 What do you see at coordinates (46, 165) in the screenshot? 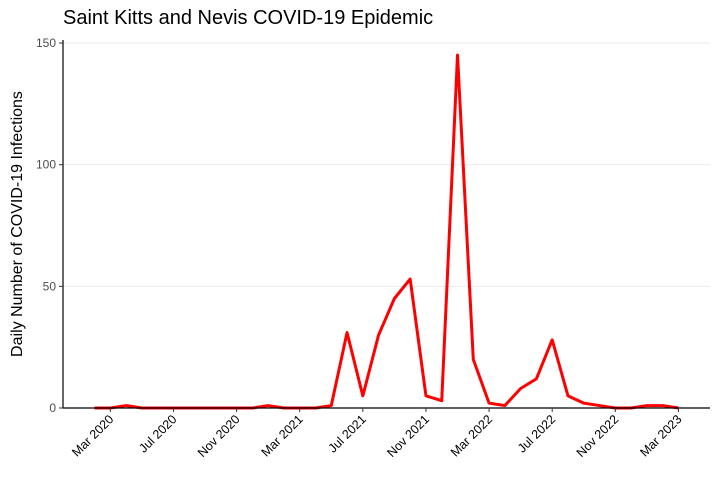
I see `y-tick-label: 100` at bounding box center [46, 165].